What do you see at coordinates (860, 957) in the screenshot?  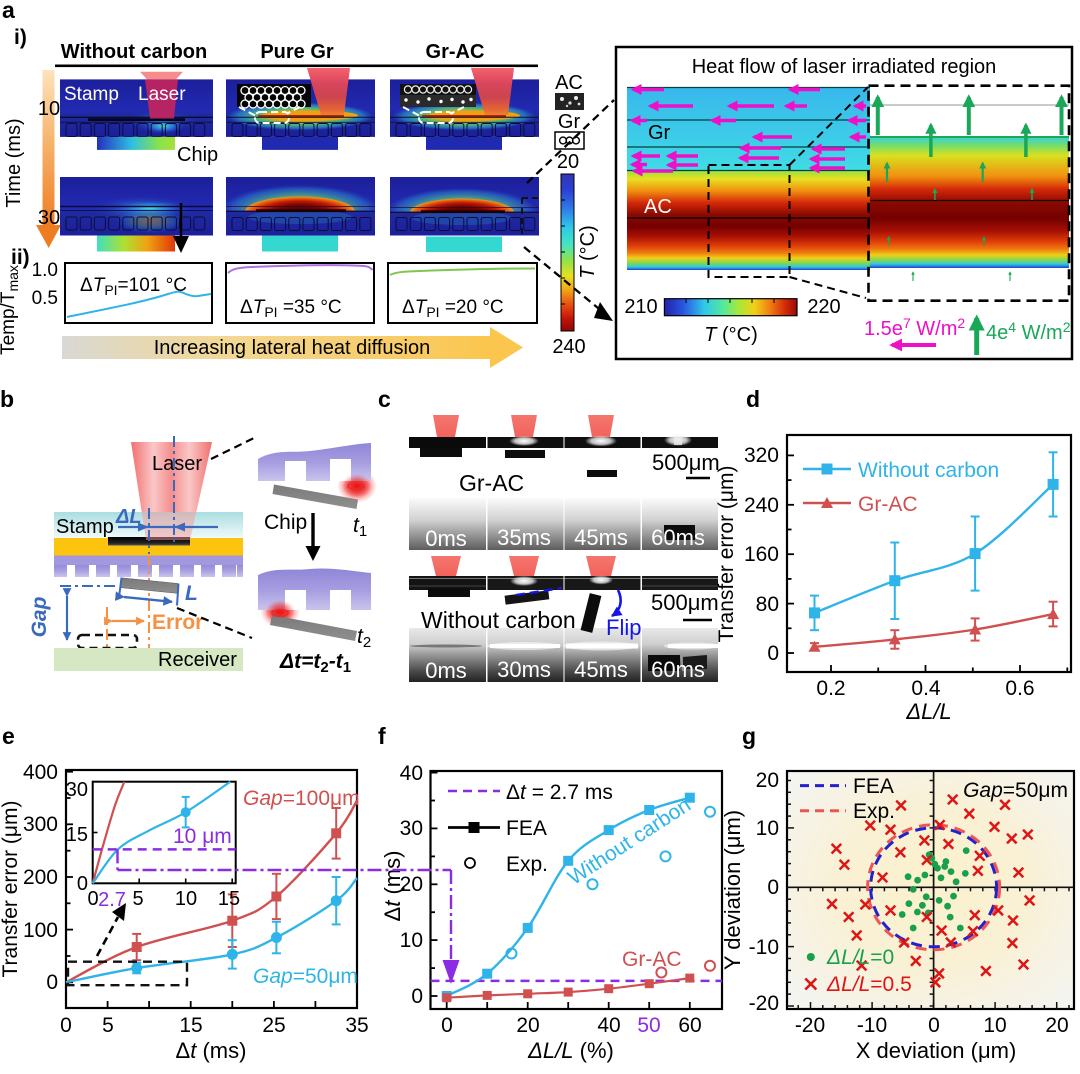 I see `svg-text: ΔL/L=0` at bounding box center [860, 957].